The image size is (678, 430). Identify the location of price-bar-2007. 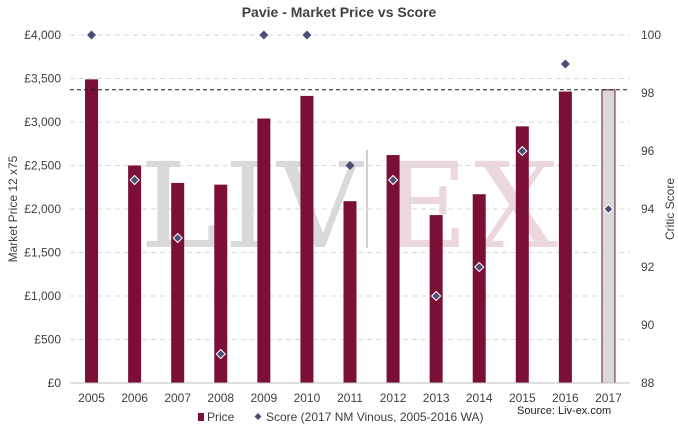
(178, 282).